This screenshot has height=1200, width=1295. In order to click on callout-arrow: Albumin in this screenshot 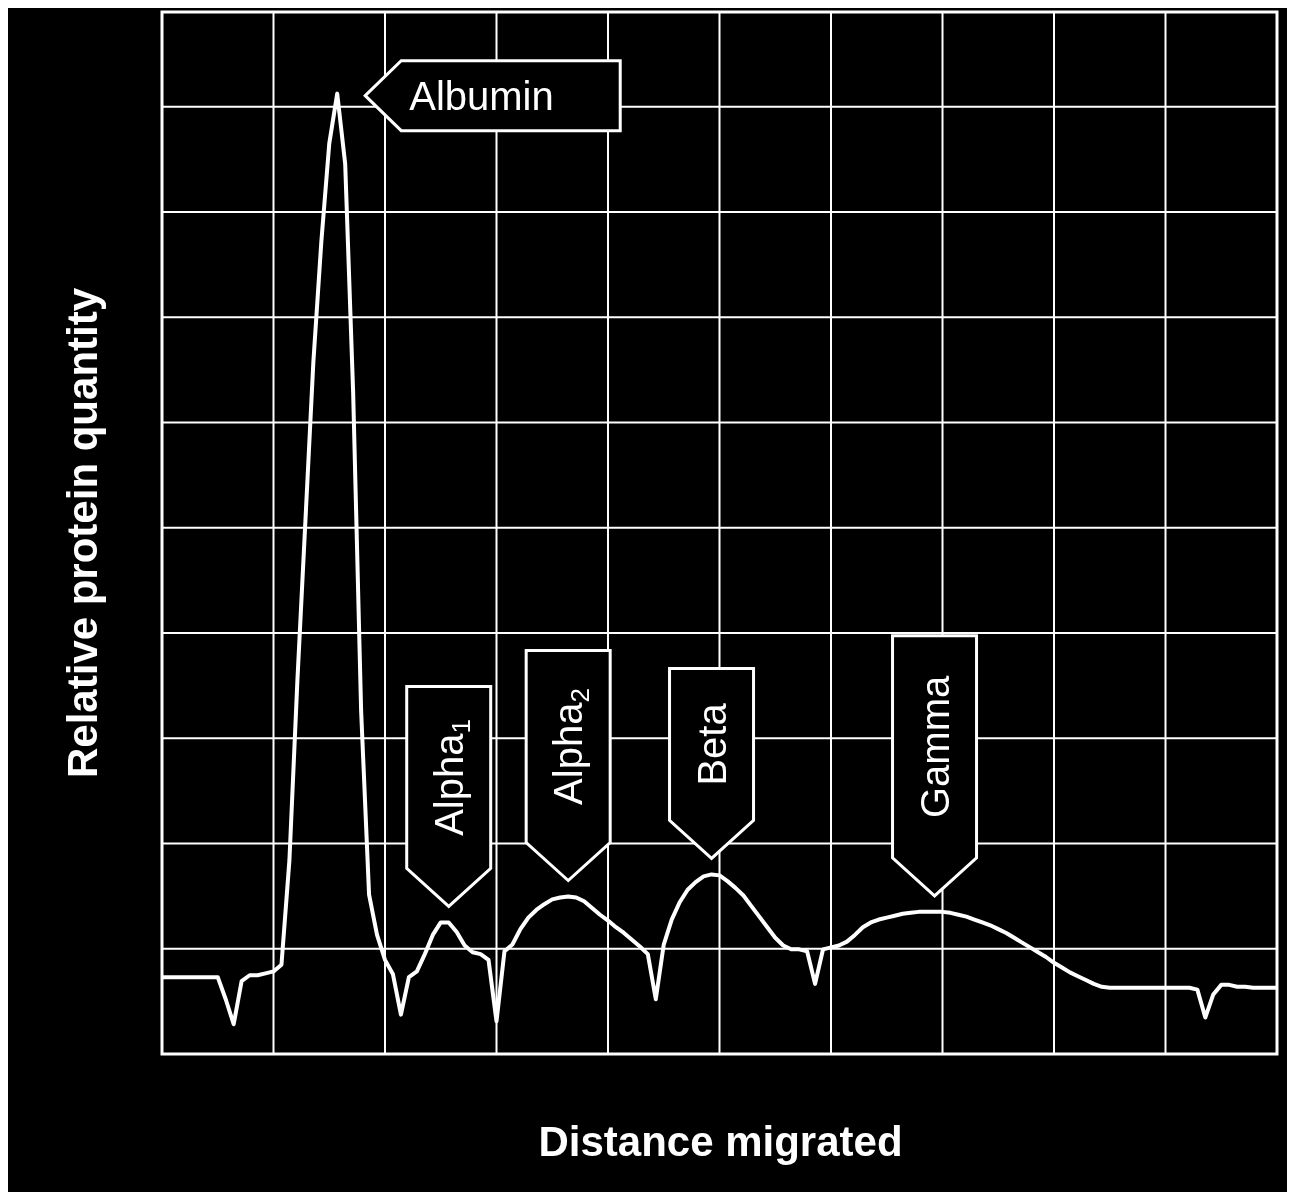, I will do `click(492, 96)`.